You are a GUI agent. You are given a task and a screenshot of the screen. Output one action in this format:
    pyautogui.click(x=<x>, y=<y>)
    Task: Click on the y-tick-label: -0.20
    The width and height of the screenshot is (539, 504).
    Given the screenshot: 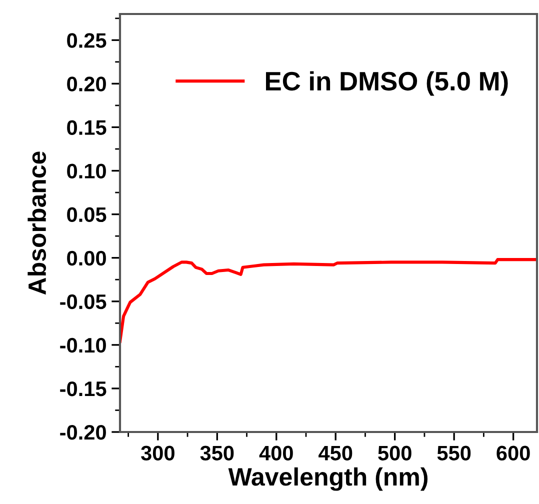 What is the action you would take?
    pyautogui.click(x=83, y=432)
    